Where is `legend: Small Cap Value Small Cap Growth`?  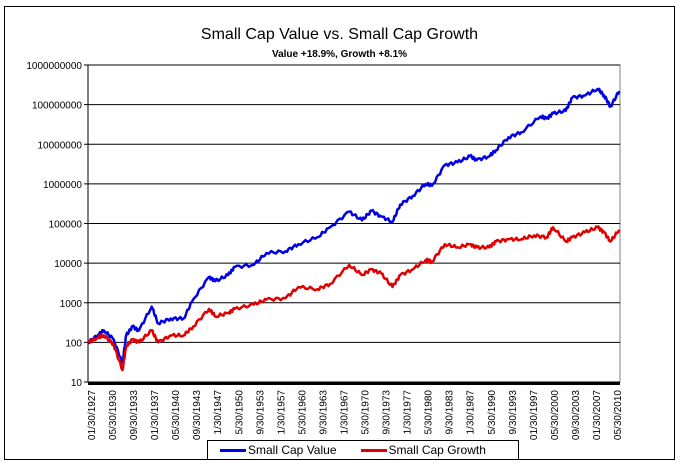 legend: Small Cap Value Small Cap Growth is located at coordinates (363, 450).